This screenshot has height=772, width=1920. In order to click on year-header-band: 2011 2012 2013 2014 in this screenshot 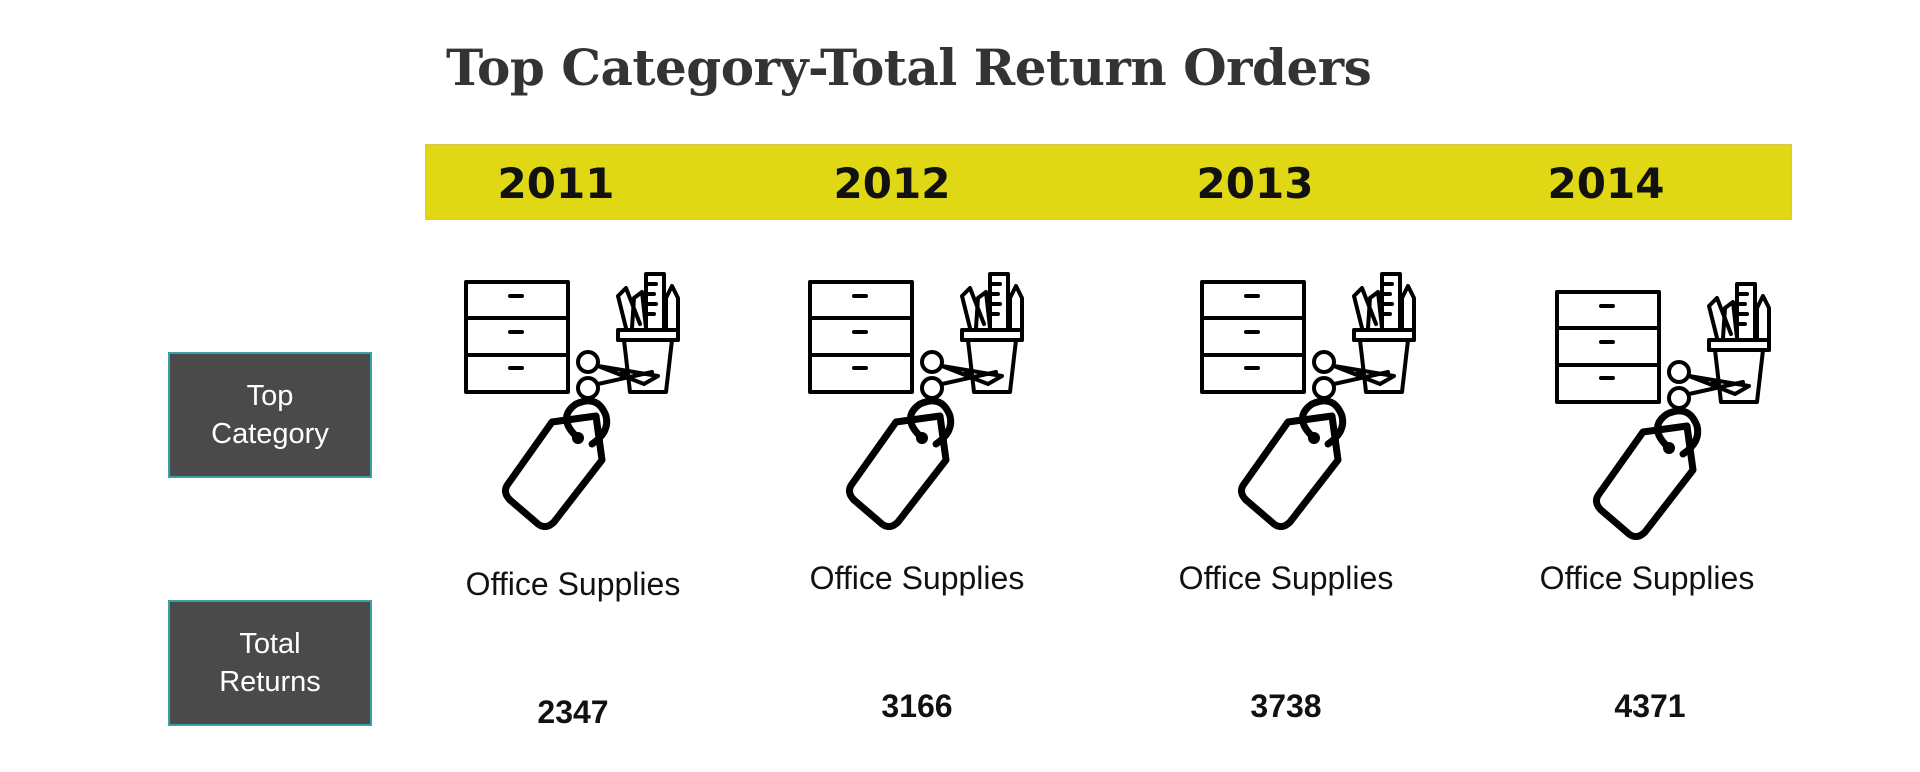, I will do `click(1108, 182)`.